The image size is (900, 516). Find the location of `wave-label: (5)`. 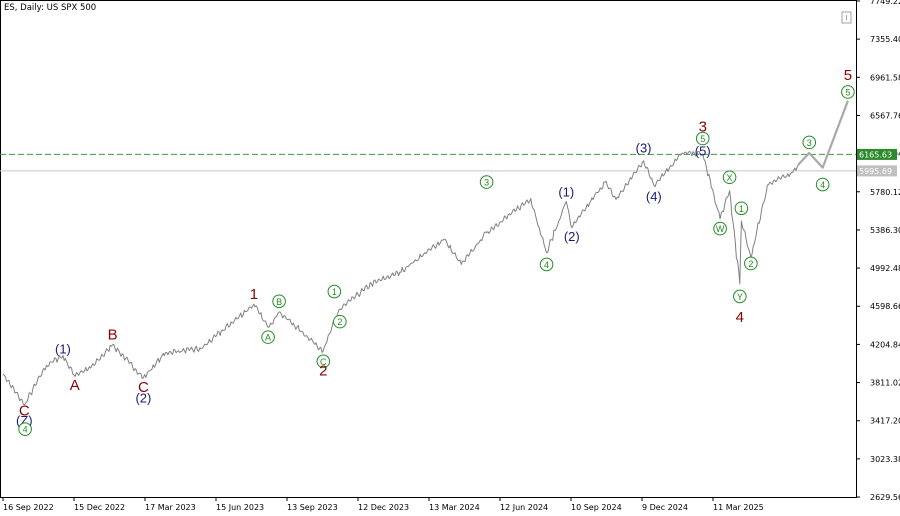

wave-label: (5) is located at coordinates (703, 151).